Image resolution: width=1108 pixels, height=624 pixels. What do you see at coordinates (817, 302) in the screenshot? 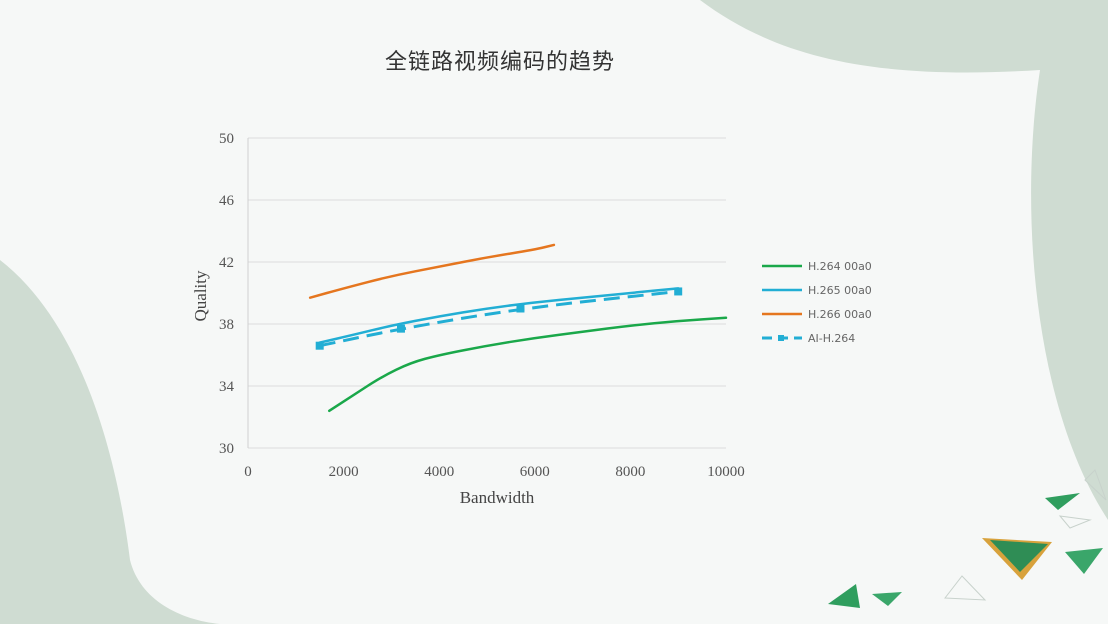
I see `legend: H.264 00a0 H.265 00a0 H.266 00a0 AI-H.264` at bounding box center [817, 302].